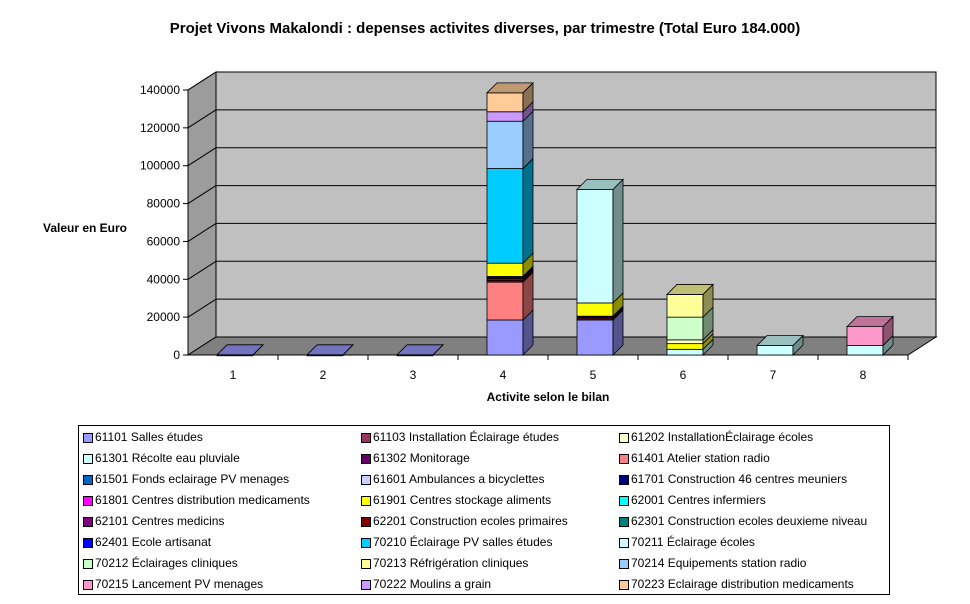 This screenshot has width=970, height=604. Describe the element at coordinates (202, 500) in the screenshot. I see `legend-label: 61801 Centres distribution medicaments` at that location.